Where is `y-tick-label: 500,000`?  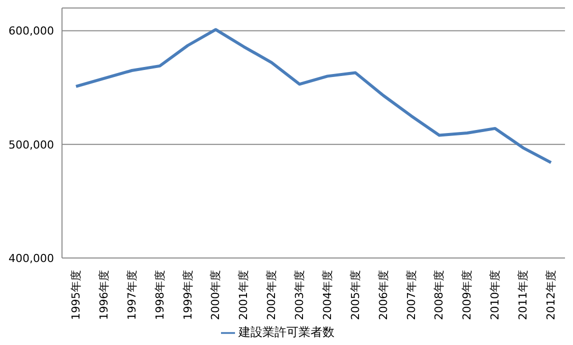
y-tick-label: 500,000 is located at coordinates (31, 145).